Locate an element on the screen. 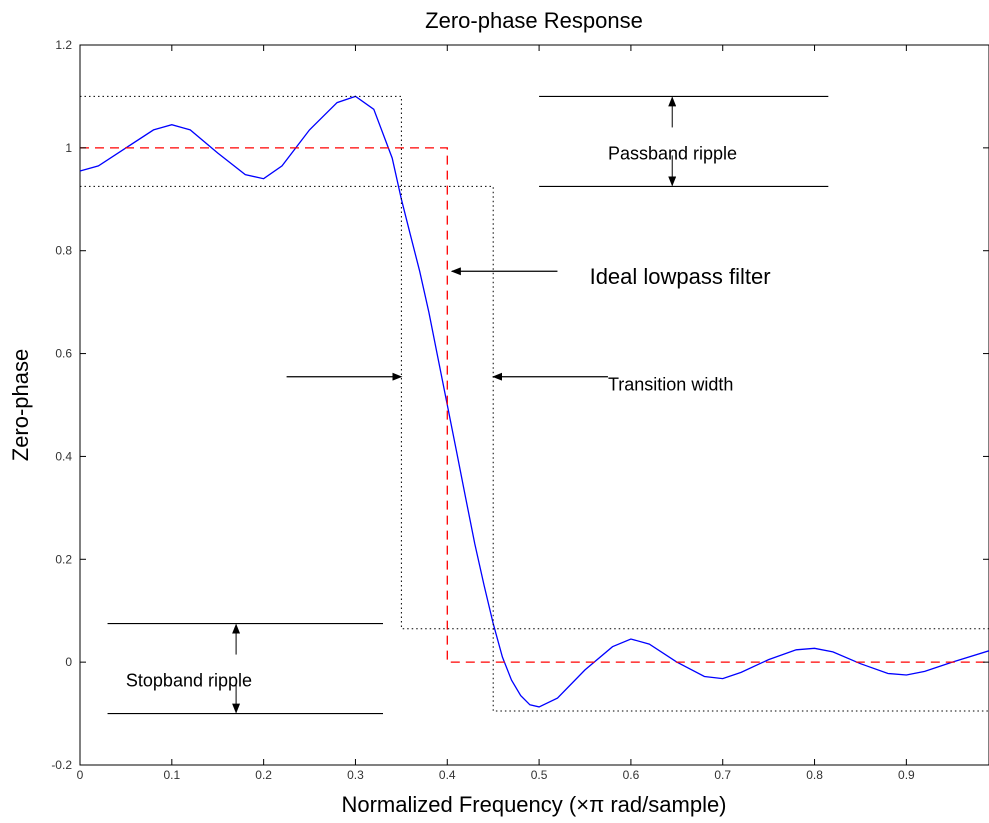  x-tick-label: 0.4 is located at coordinates (447, 775).